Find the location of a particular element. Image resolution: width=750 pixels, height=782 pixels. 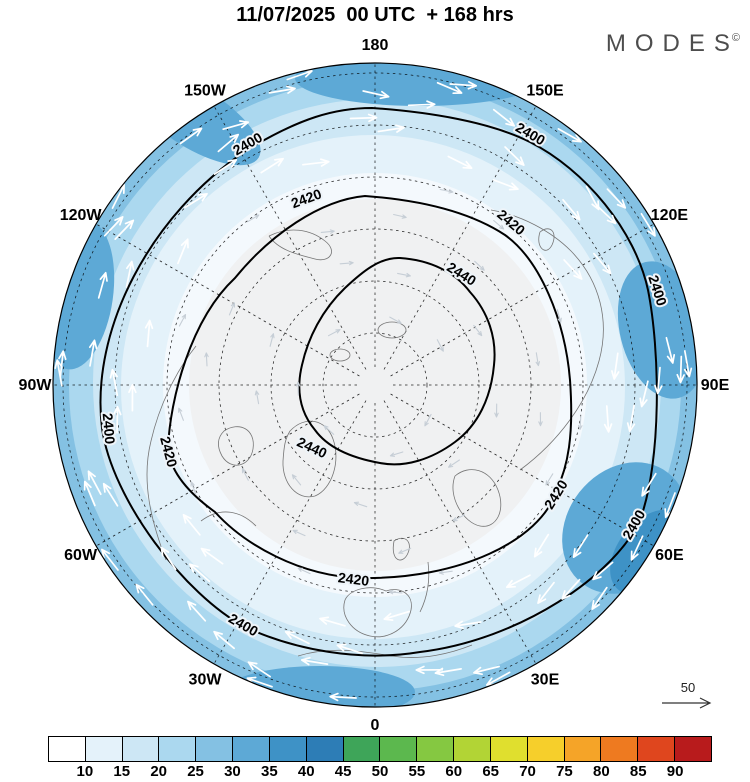

colorbar-tick-label: 85 is located at coordinates (638, 771).